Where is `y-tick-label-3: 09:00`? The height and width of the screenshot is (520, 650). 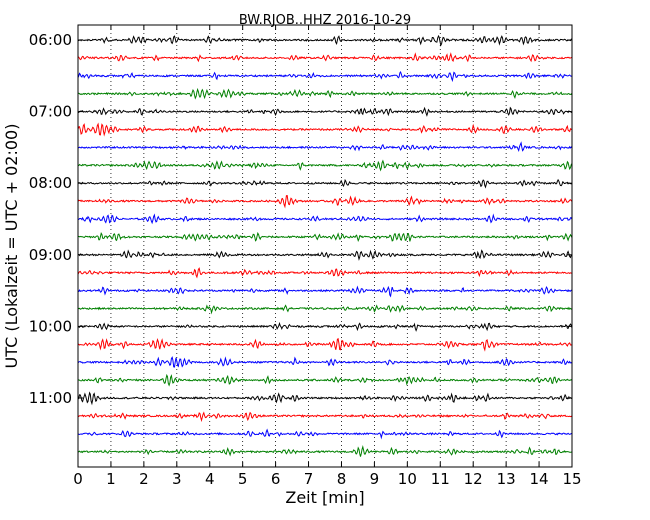 y-tick-label-3: 09:00 is located at coordinates (50, 255).